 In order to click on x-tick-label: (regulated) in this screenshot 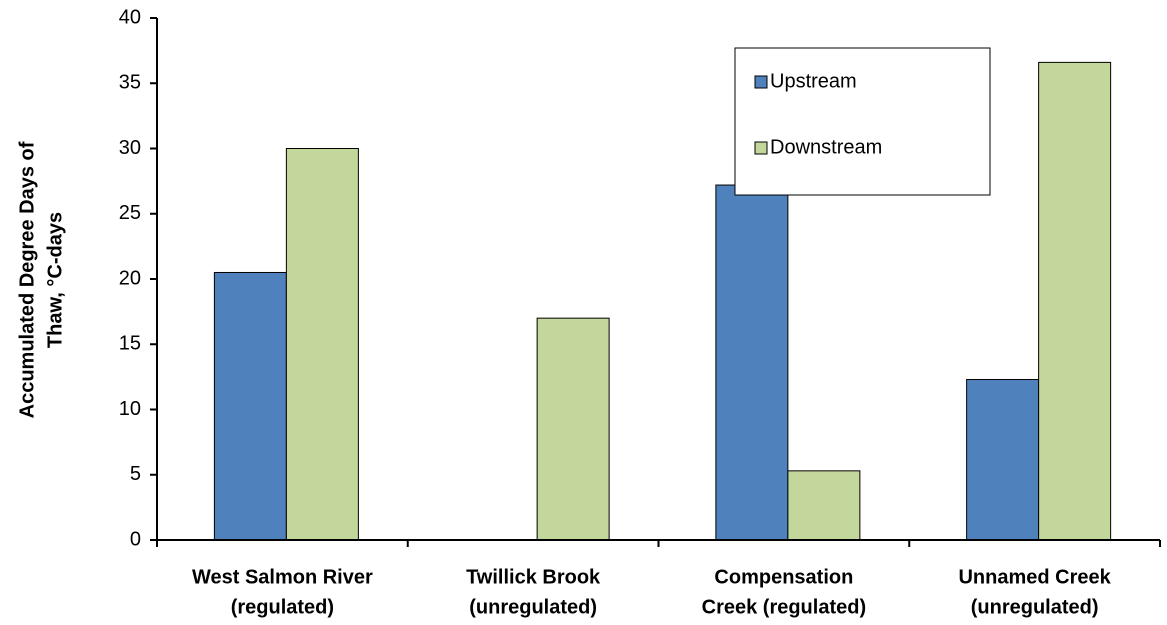, I will do `click(282, 607)`.